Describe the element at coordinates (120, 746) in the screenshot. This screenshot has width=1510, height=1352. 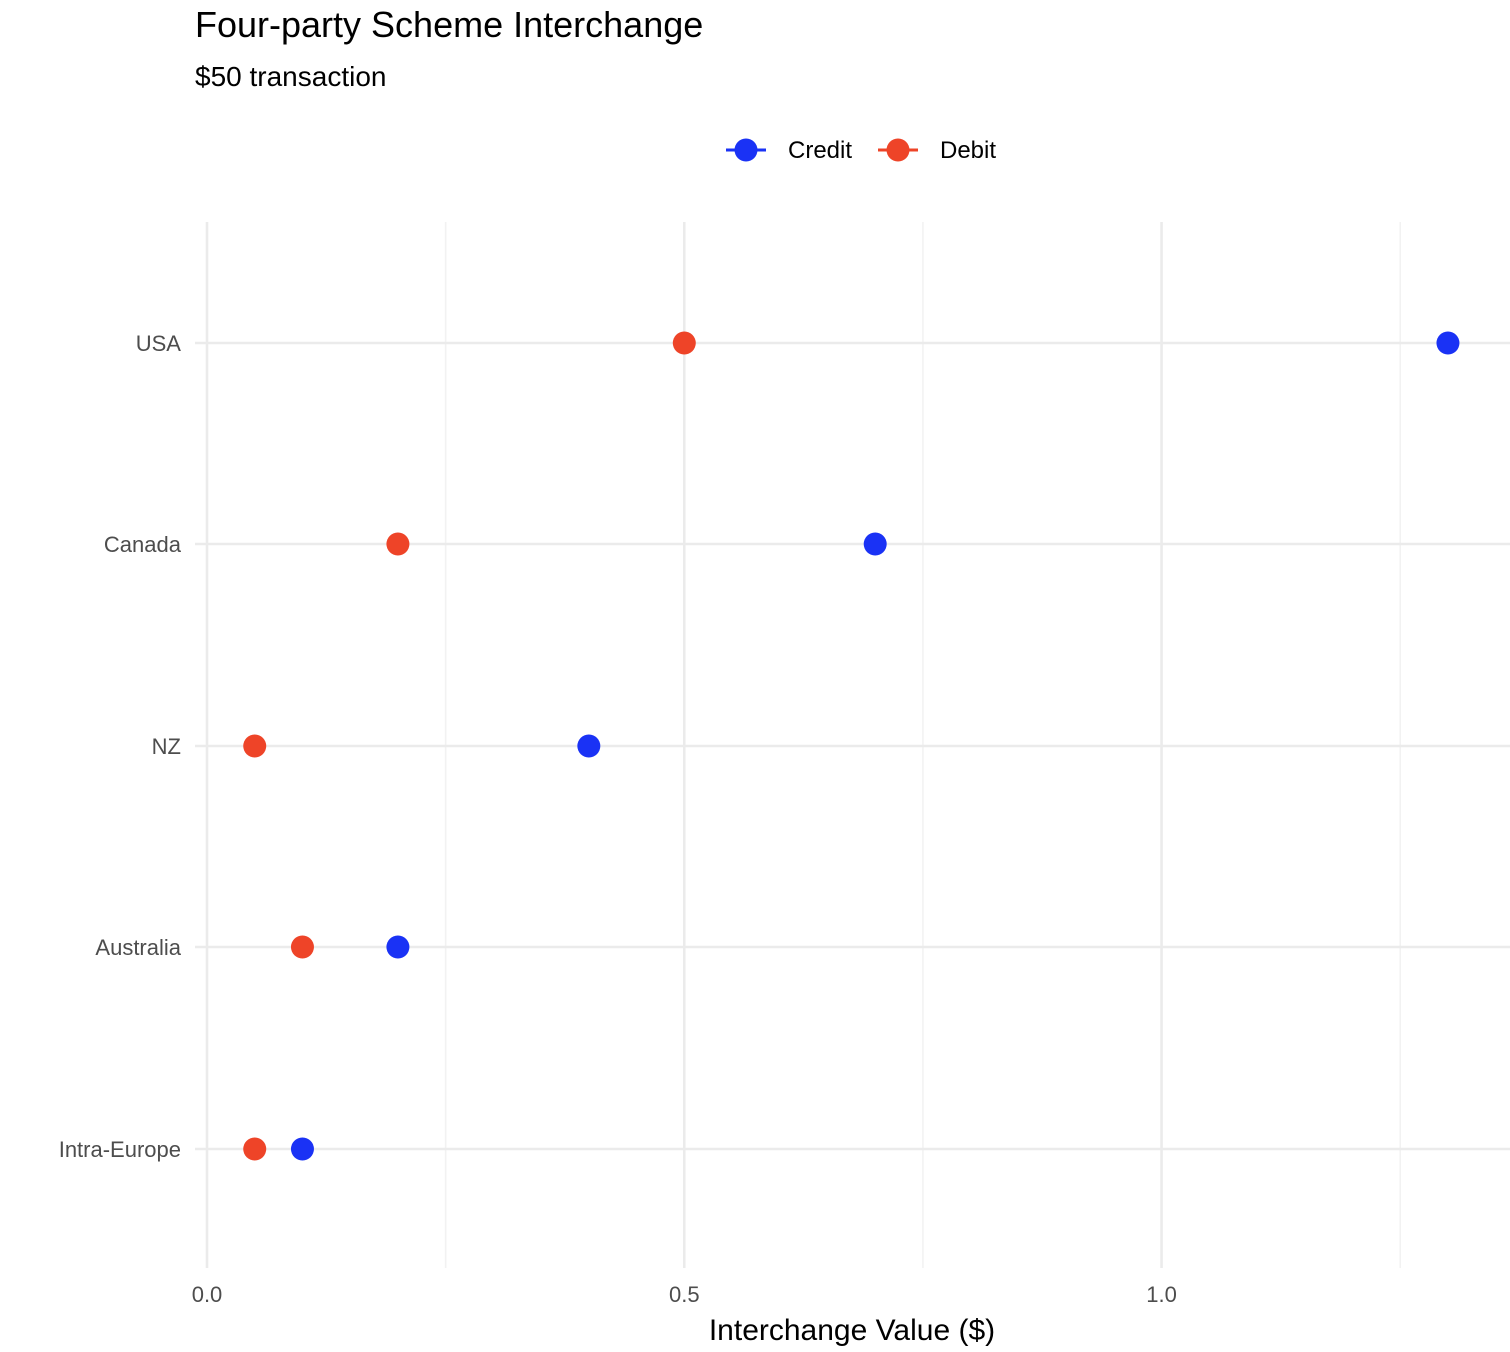
I see `y-axis-tick-labels: USA Canada NZ Australia Intra-Europe` at that location.